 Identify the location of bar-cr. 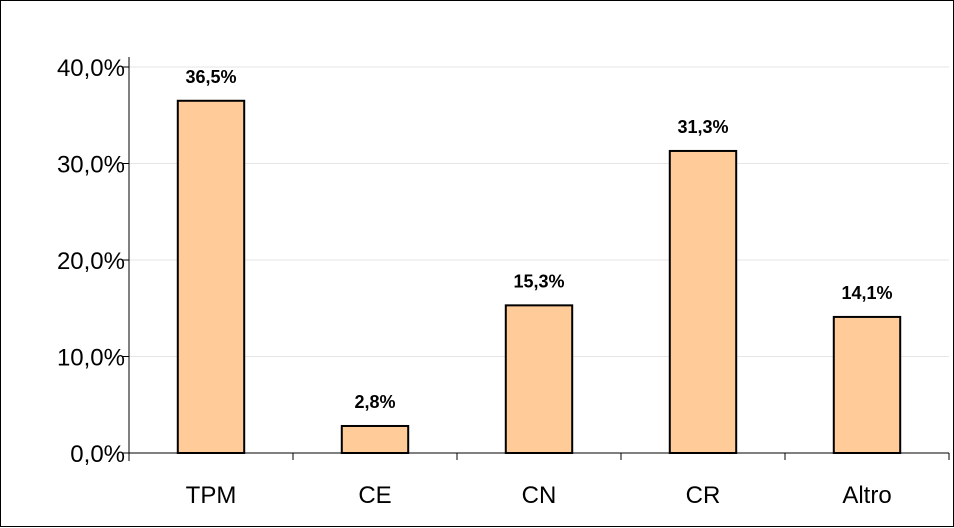
(703, 302).